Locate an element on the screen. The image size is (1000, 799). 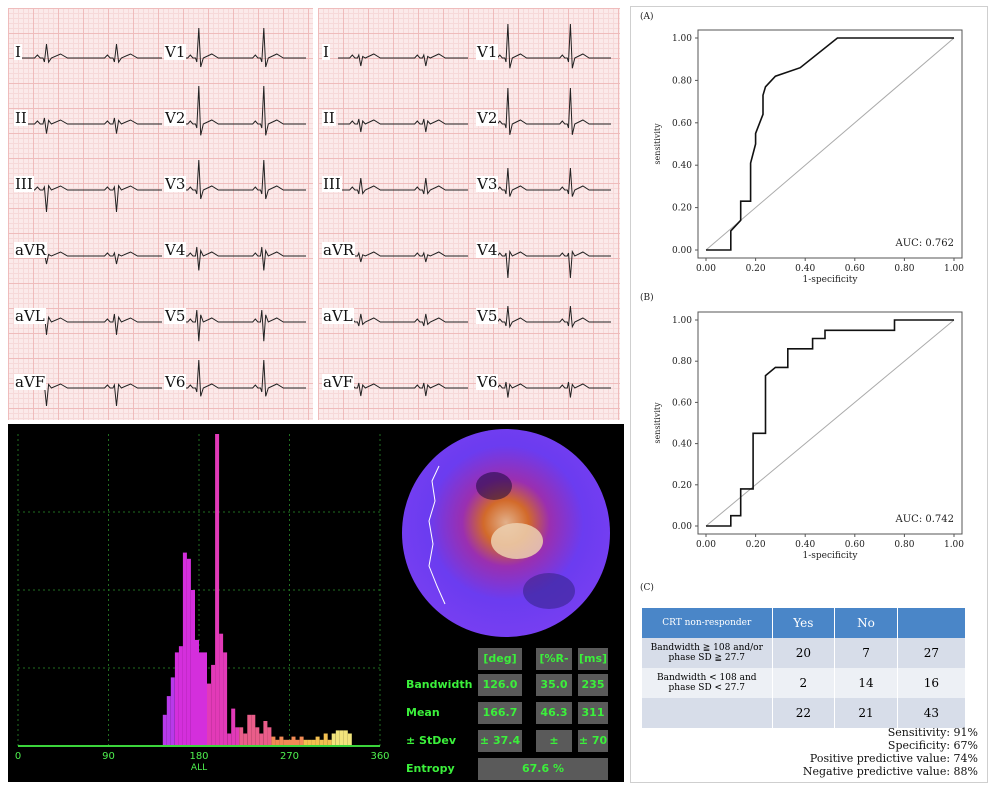
phase-table-cell: 35.0 is located at coordinates (554, 685).